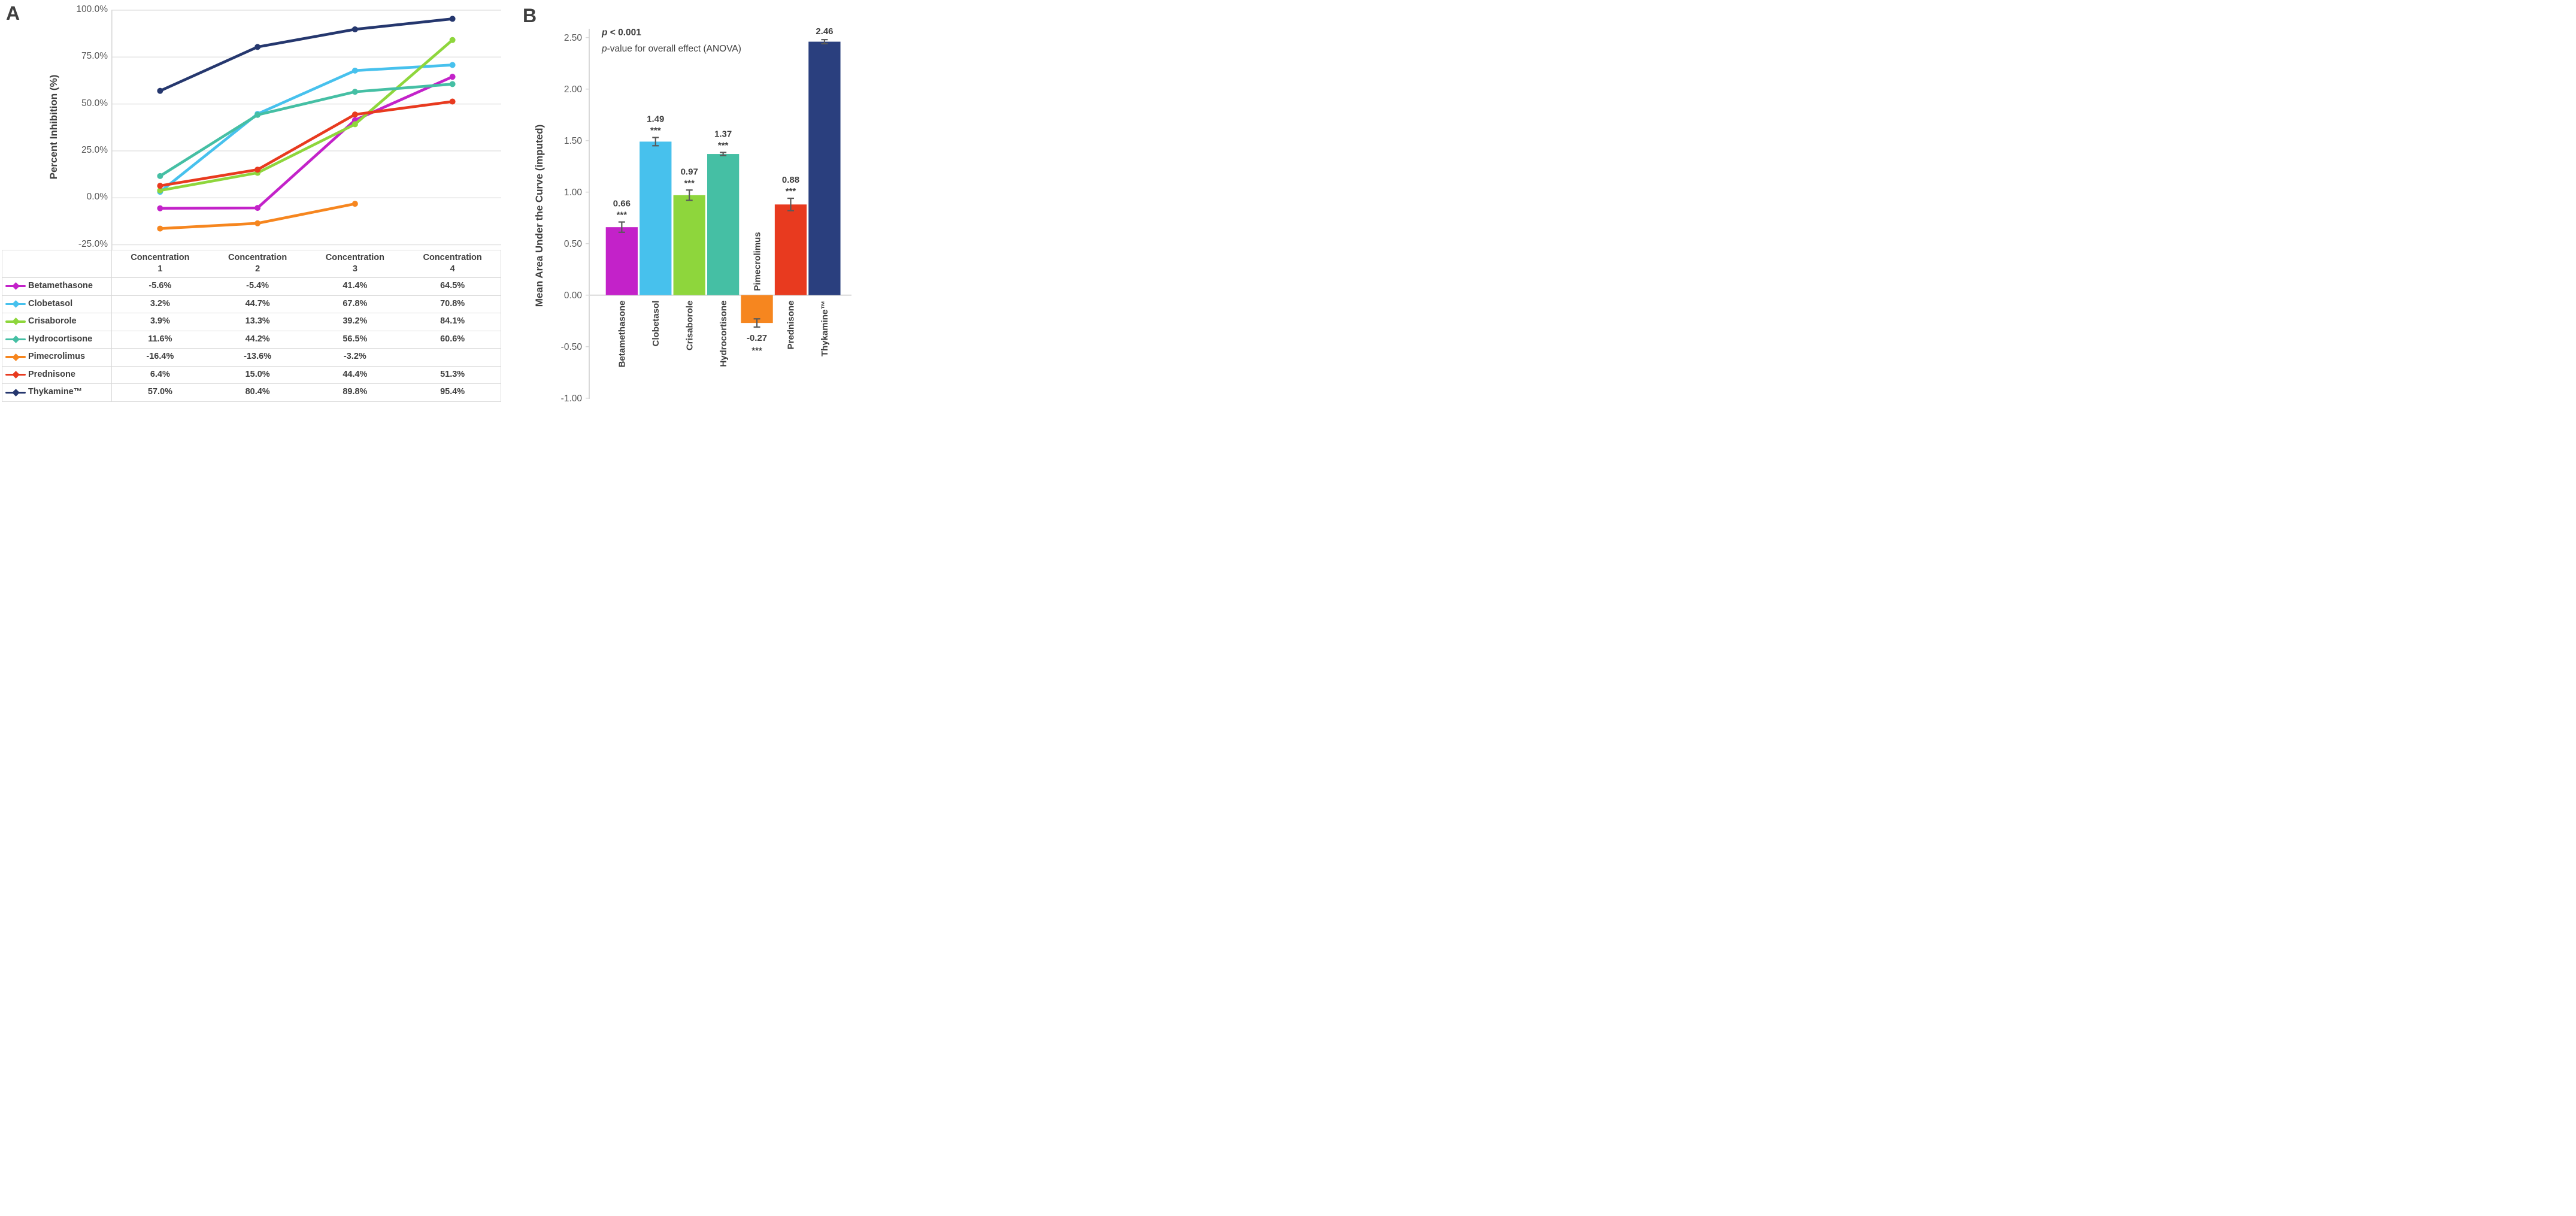 The width and height of the screenshot is (2576, 1216). I want to click on y-axis-tick-label: -25.0%, so click(93, 243).